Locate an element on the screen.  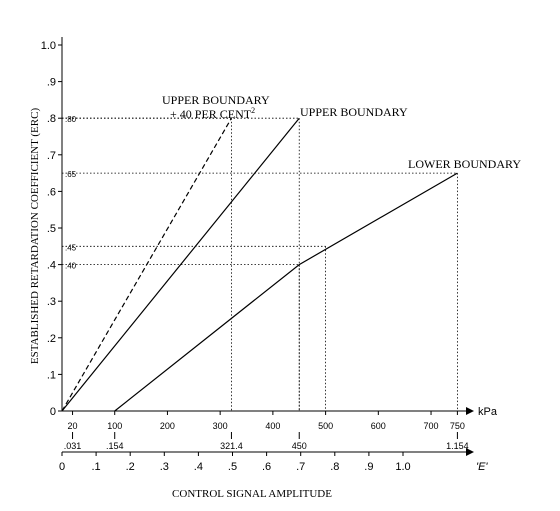
kpa-tick-label: 600 is located at coordinates (378, 426).